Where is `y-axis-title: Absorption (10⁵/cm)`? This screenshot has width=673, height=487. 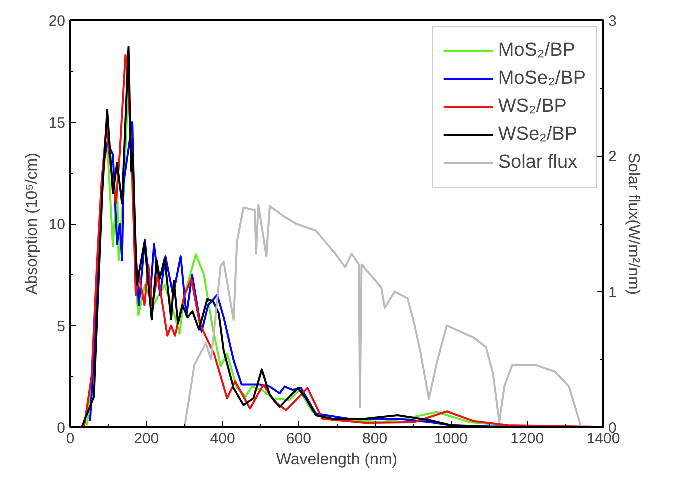 y-axis-title: Absorption (10⁵/cm) is located at coordinates (32, 224).